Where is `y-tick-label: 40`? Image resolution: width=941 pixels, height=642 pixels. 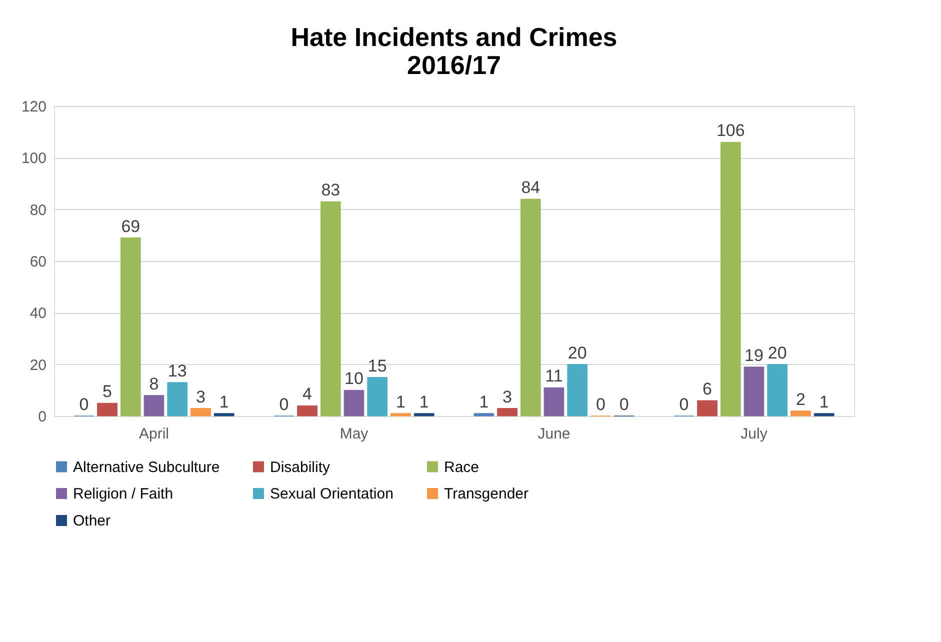 y-tick-label: 40 is located at coordinates (38, 313).